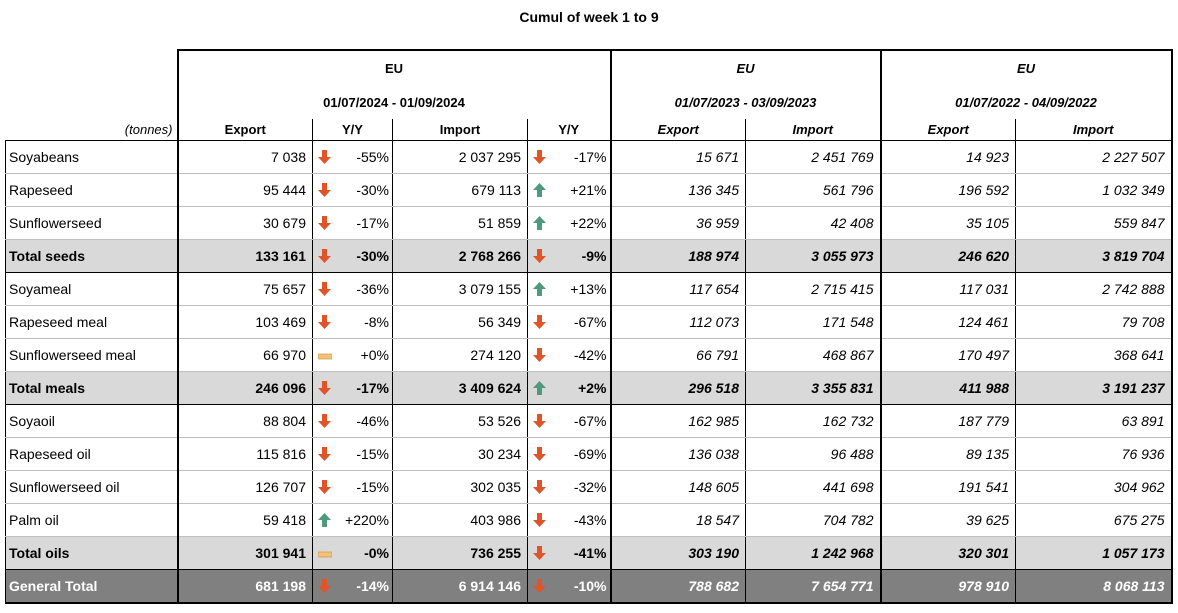 The height and width of the screenshot is (613, 1178). I want to click on export-2022-cell: 117 031, so click(947, 289).